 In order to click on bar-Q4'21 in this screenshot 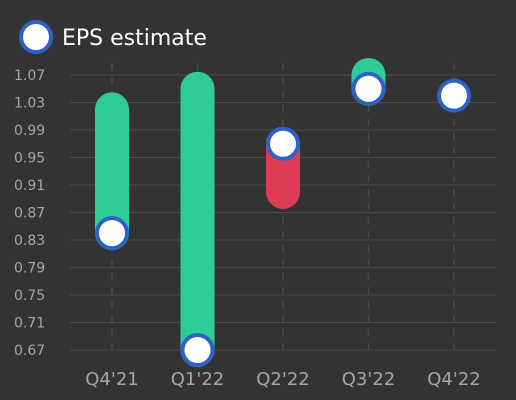, I will do `click(112, 171)`.